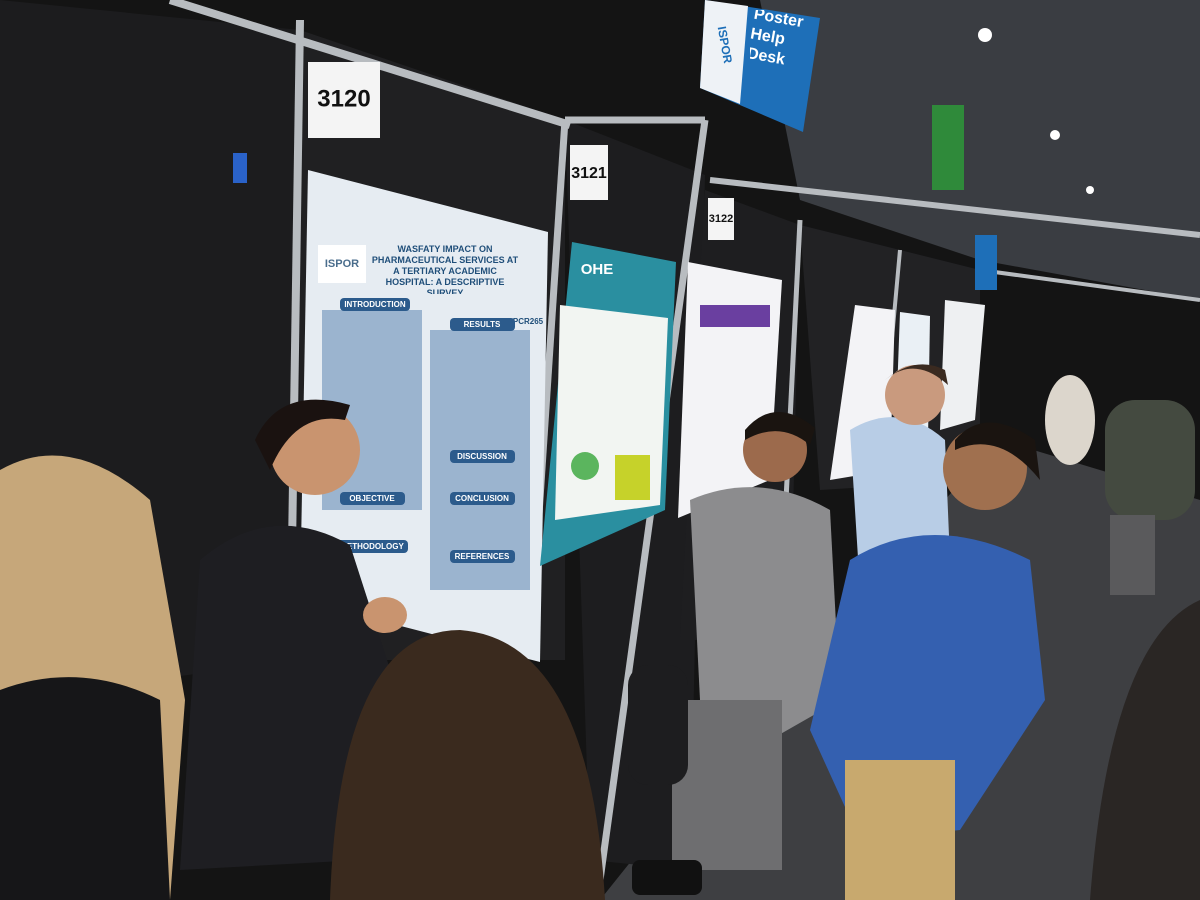  I want to click on aisle-sign, so click(986, 262).